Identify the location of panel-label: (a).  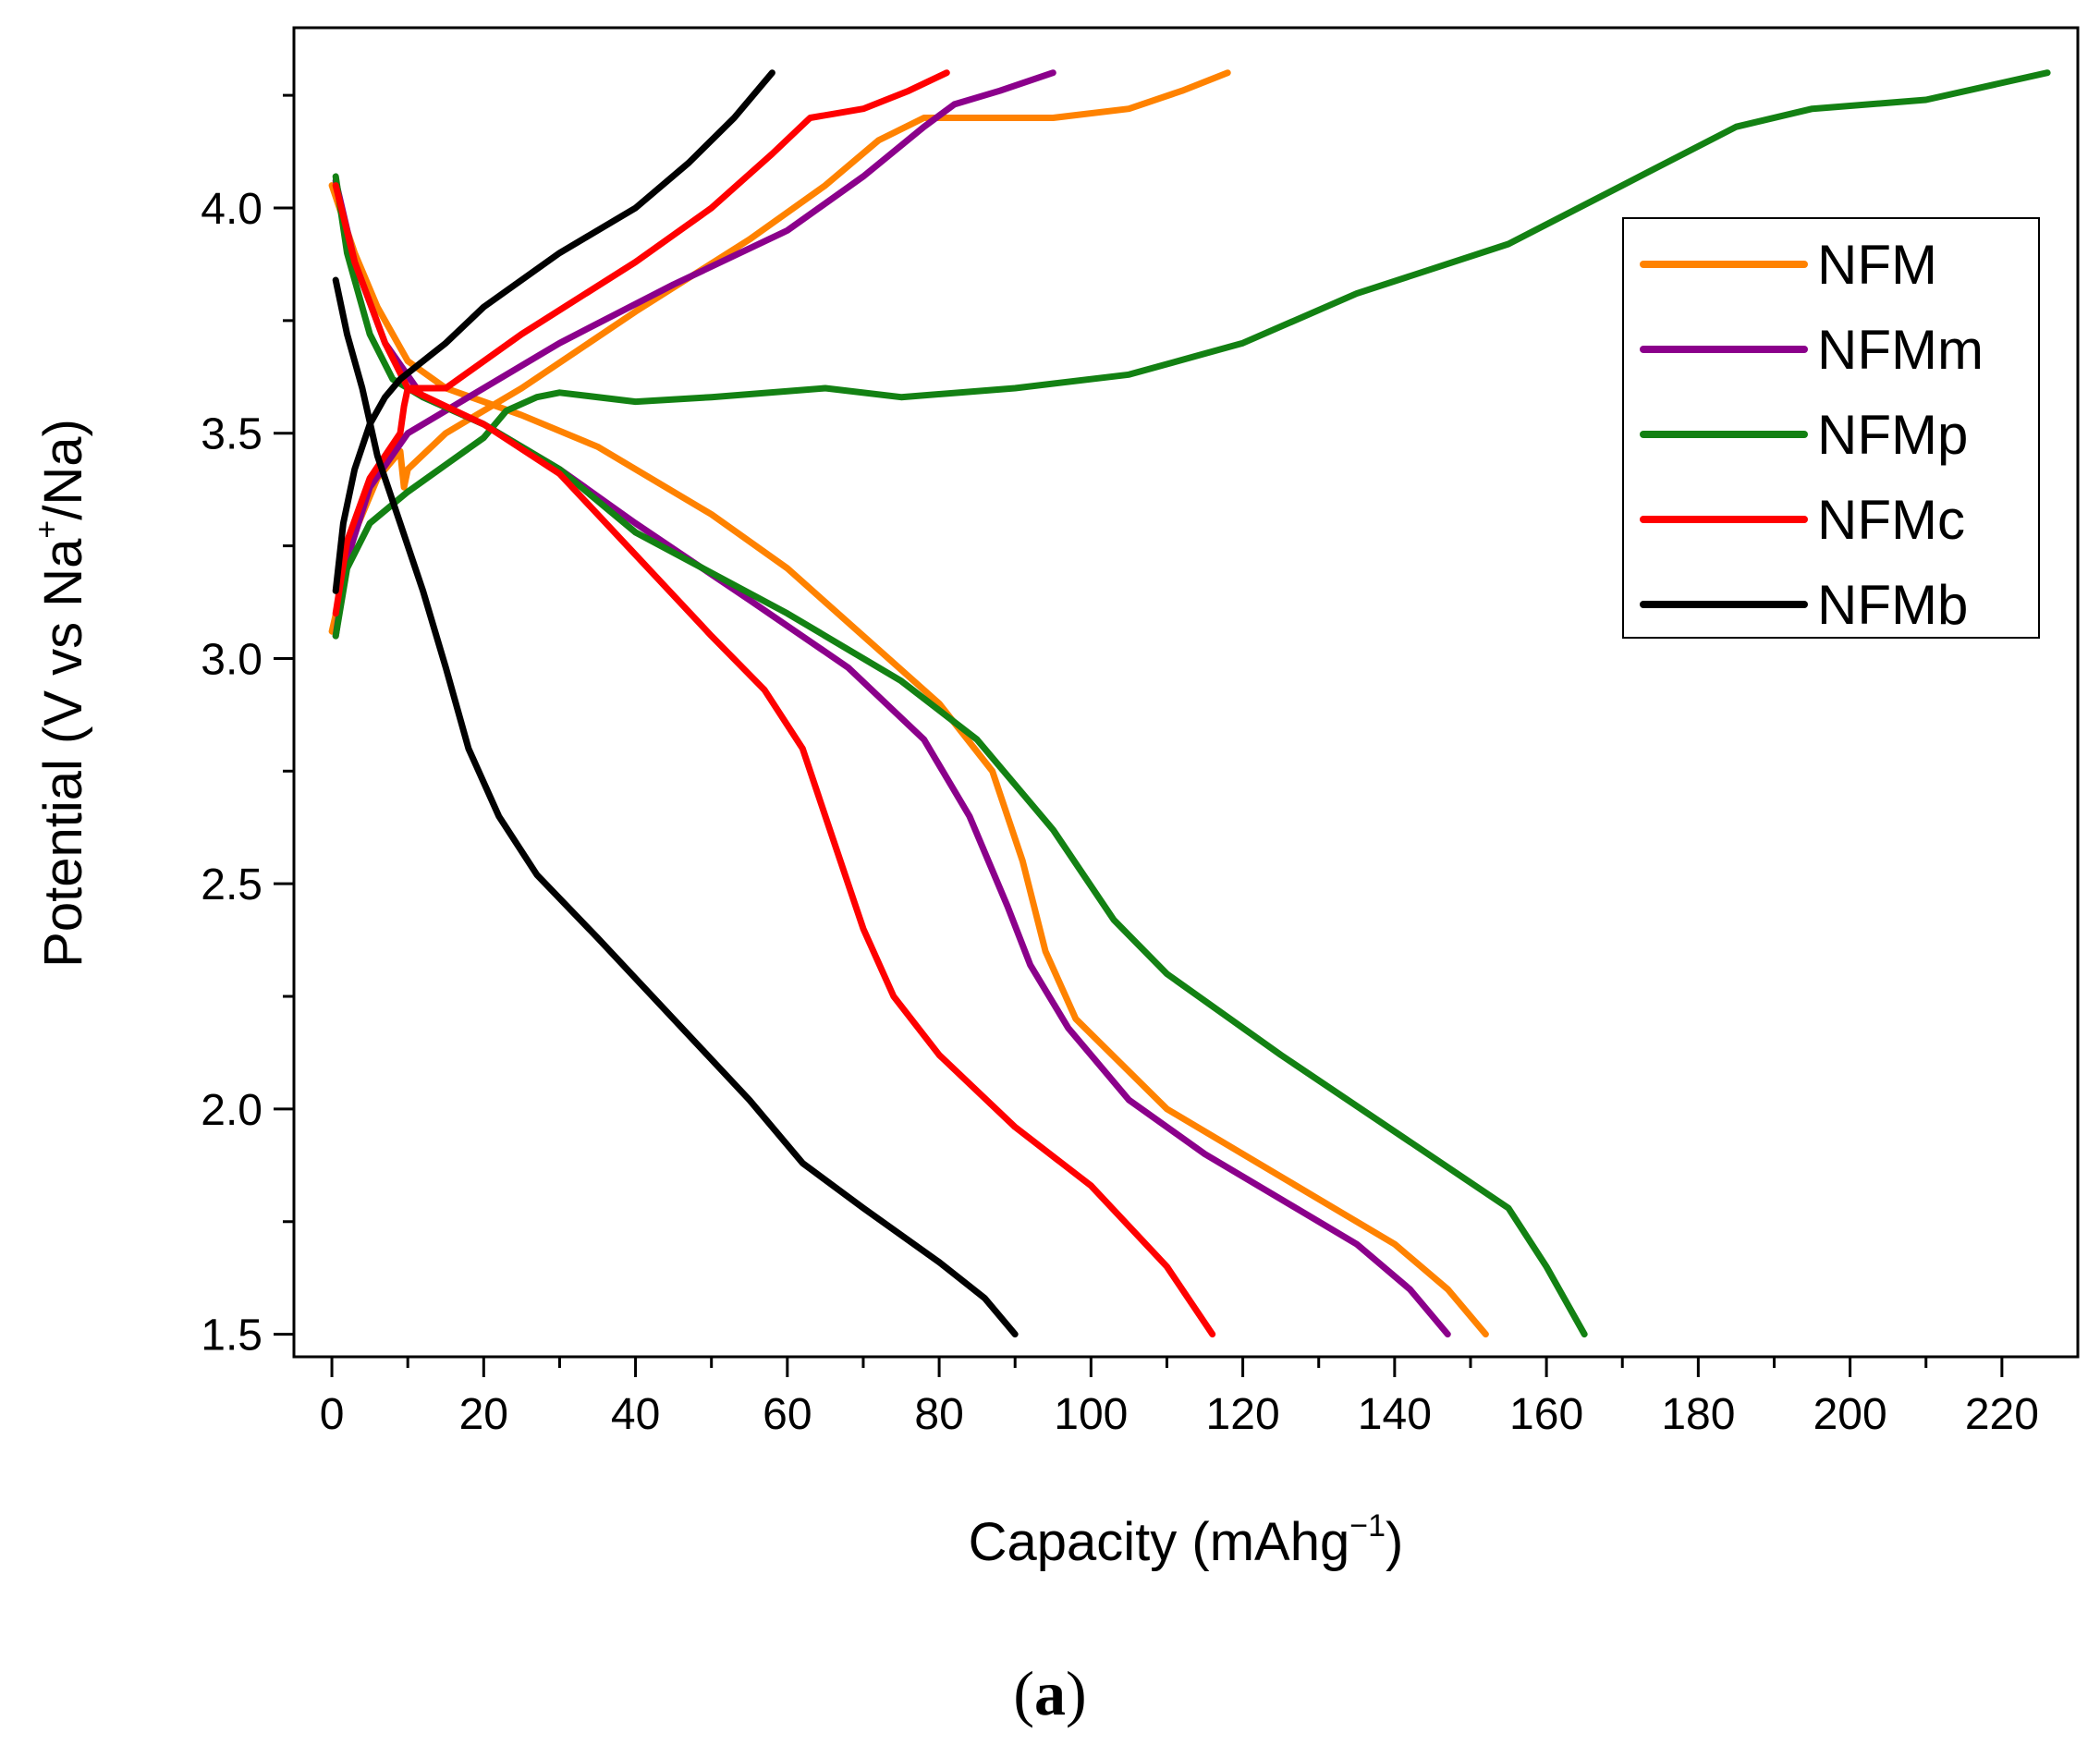
(1049, 1693).